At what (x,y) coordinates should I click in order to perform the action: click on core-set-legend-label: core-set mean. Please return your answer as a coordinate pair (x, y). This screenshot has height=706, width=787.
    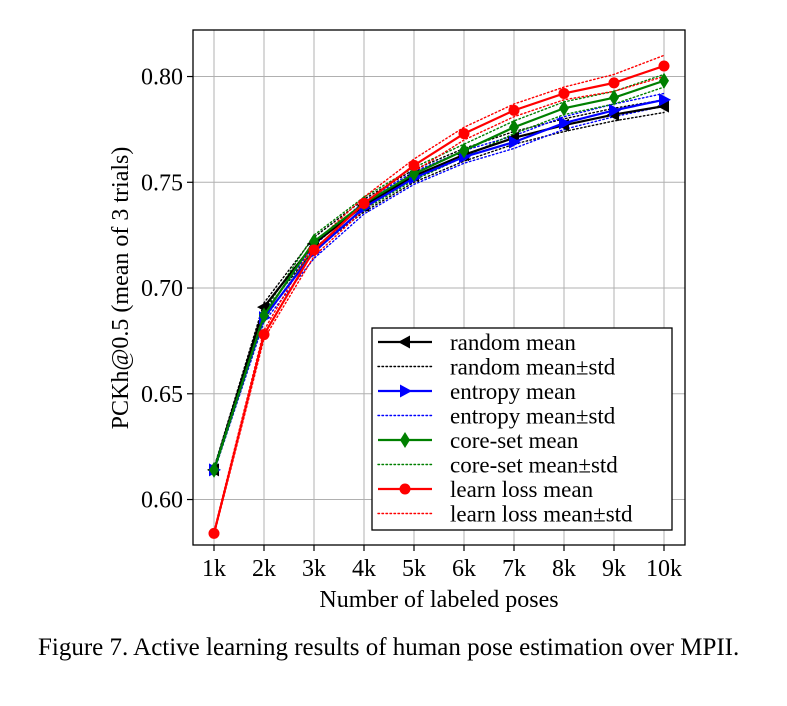
    Looking at the image, I should click on (514, 440).